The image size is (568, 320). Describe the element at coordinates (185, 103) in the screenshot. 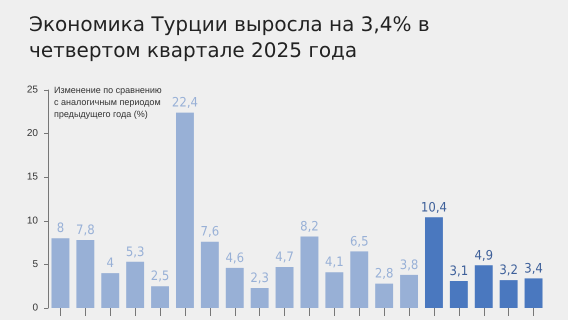

I see `data-label: 22,4` at that location.